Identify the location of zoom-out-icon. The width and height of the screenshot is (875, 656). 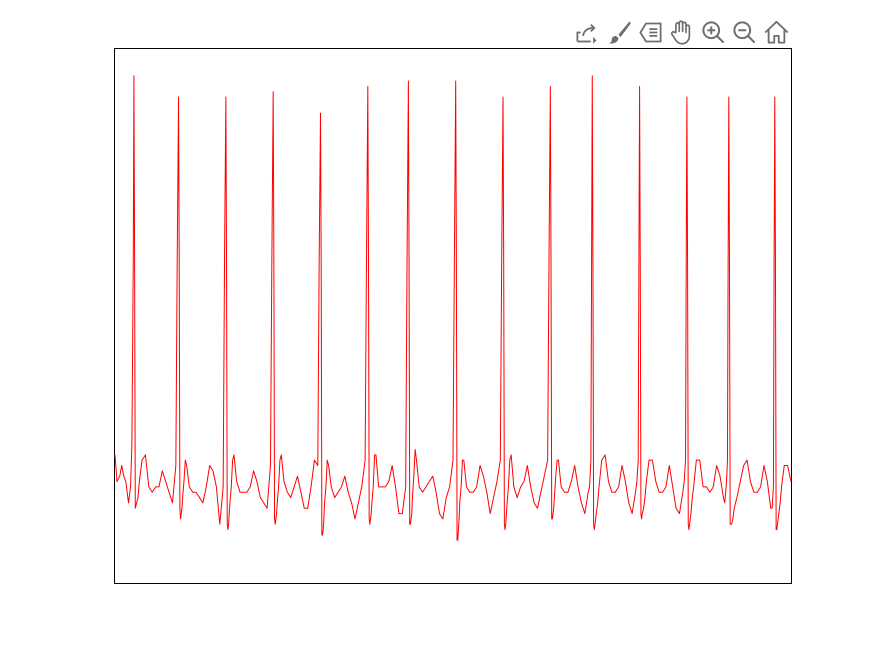
(744, 31).